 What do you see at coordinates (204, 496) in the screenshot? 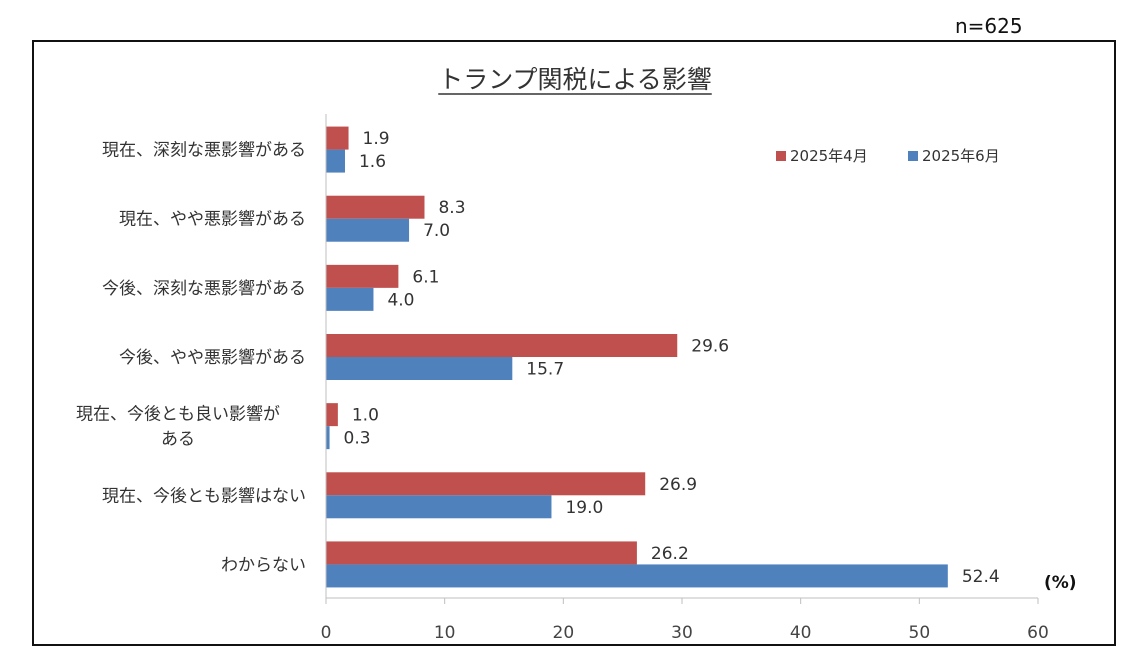
I see `category-label: 現在、今後とも影響はない` at bounding box center [204, 496].